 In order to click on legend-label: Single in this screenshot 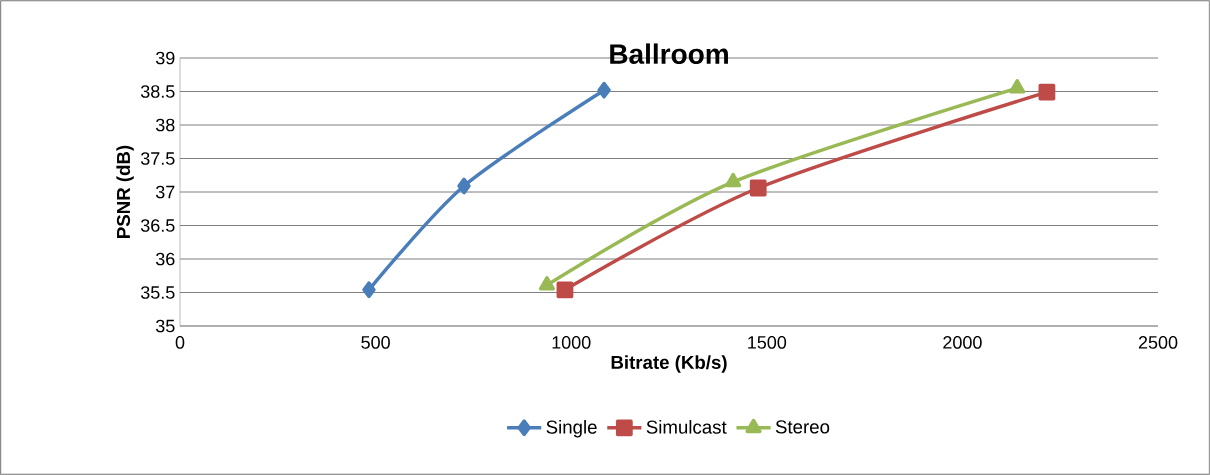, I will do `click(571, 429)`.